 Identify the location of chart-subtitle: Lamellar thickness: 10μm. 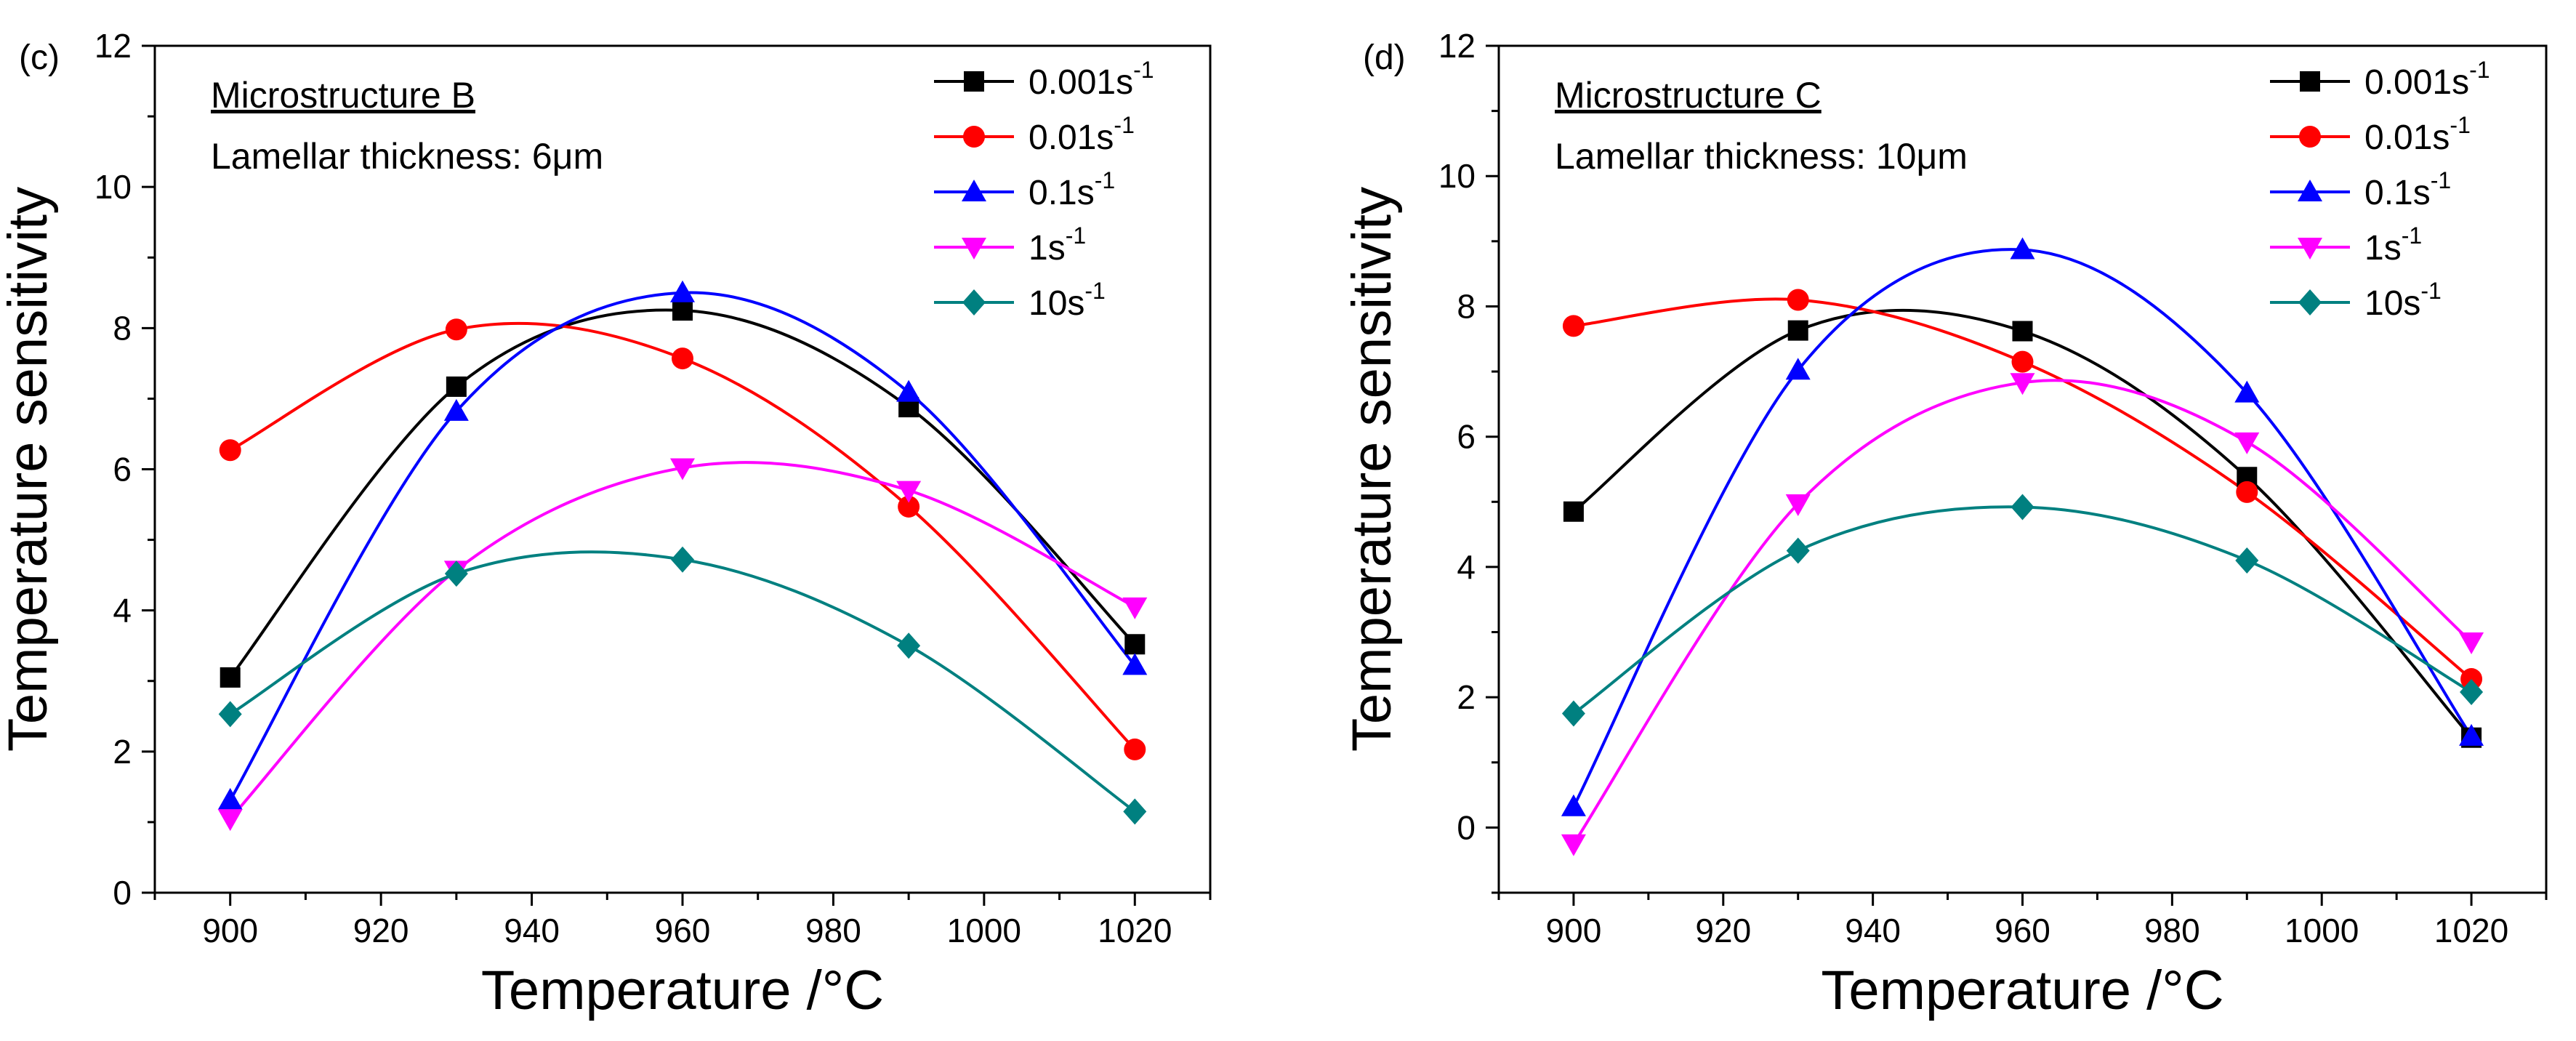
(1761, 156).